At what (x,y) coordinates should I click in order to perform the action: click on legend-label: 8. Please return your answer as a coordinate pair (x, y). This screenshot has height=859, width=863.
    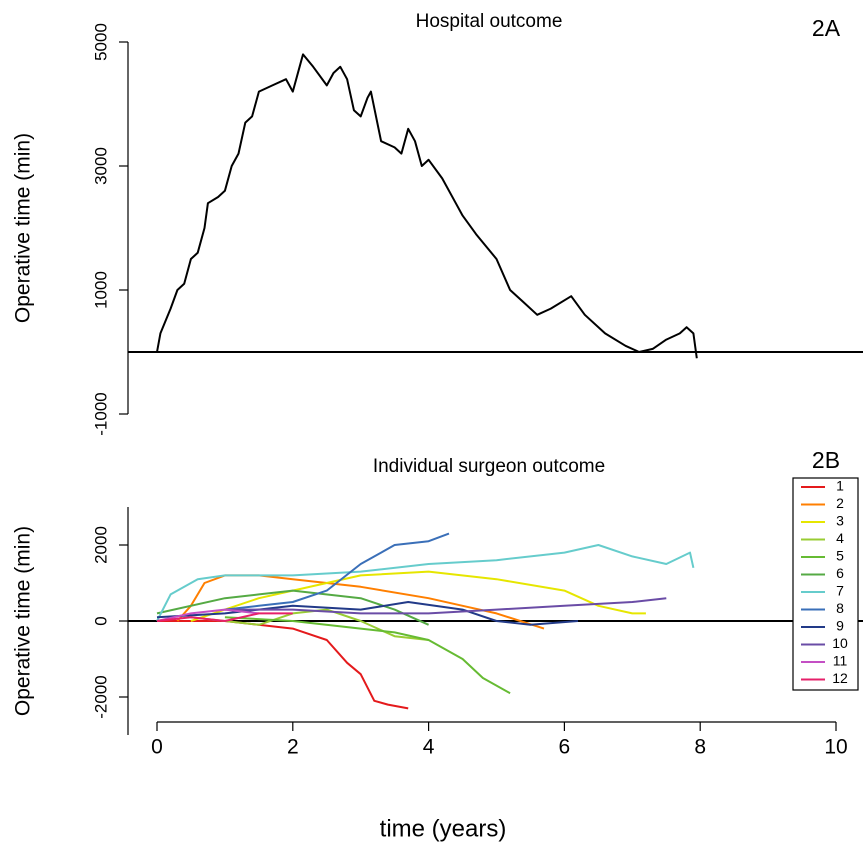
    Looking at the image, I should click on (840, 608).